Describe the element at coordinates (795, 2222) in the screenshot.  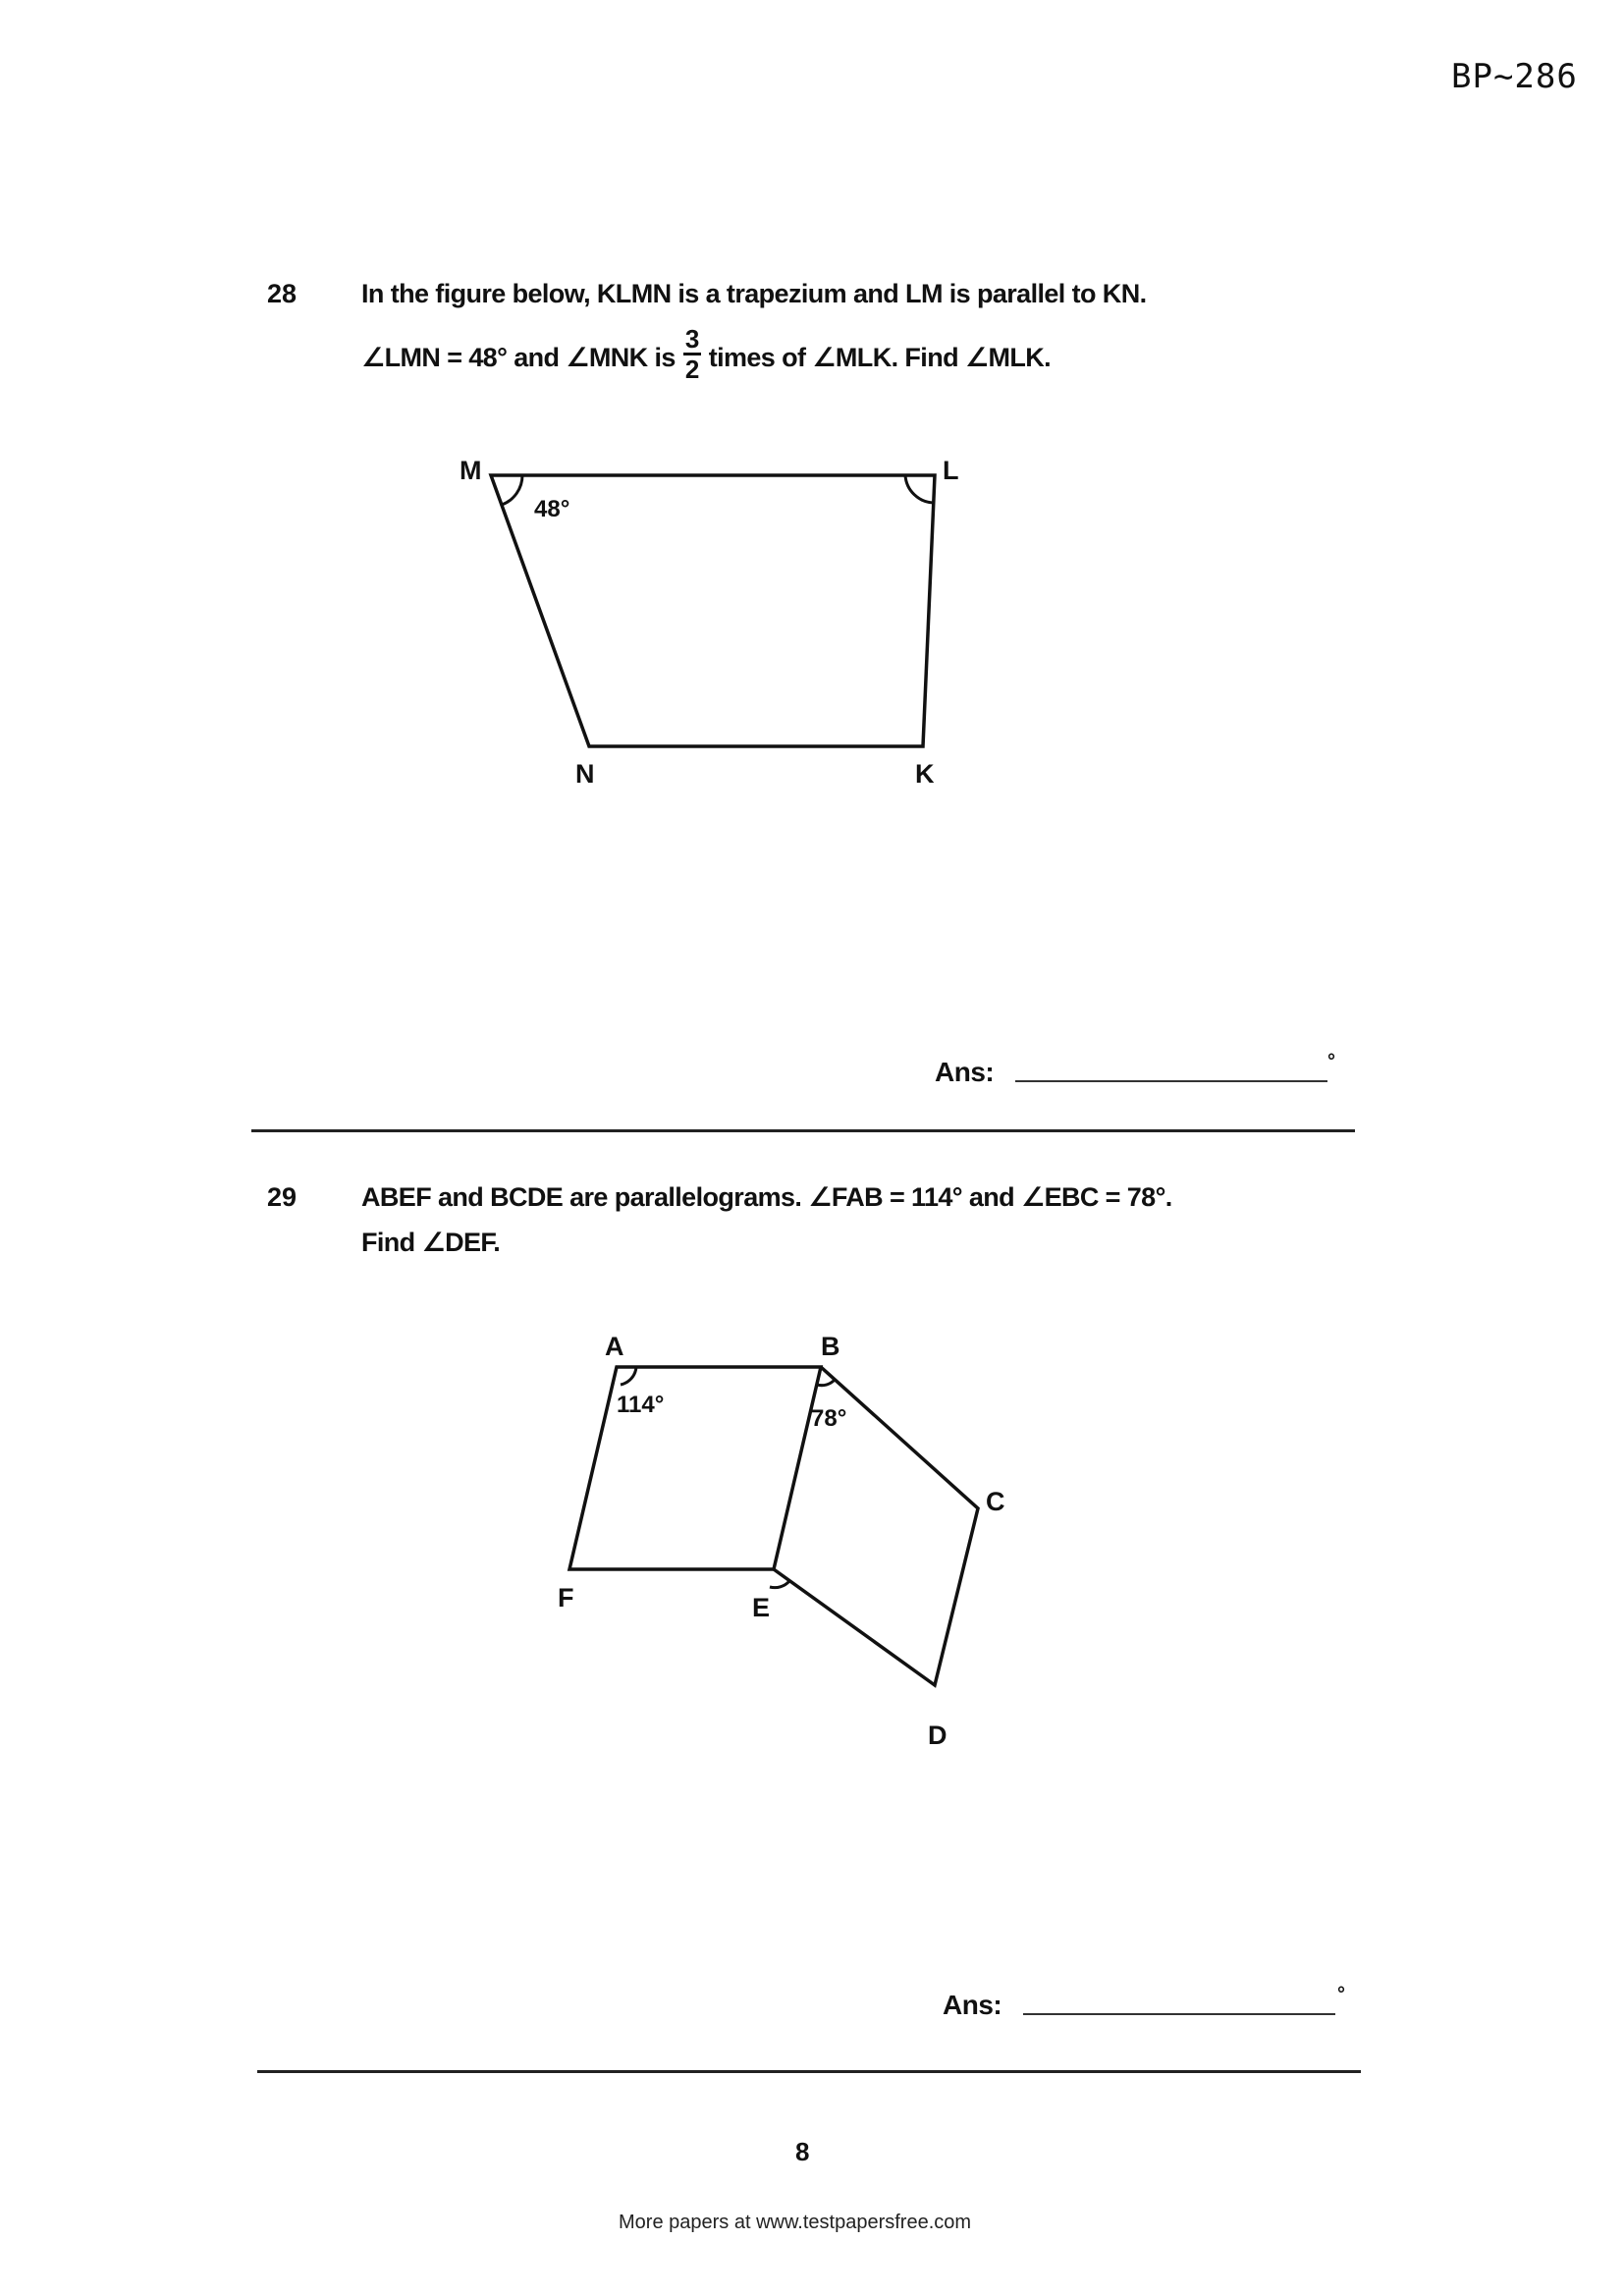
I see `footer-text: More papers at www.testpapersfree.com` at that location.